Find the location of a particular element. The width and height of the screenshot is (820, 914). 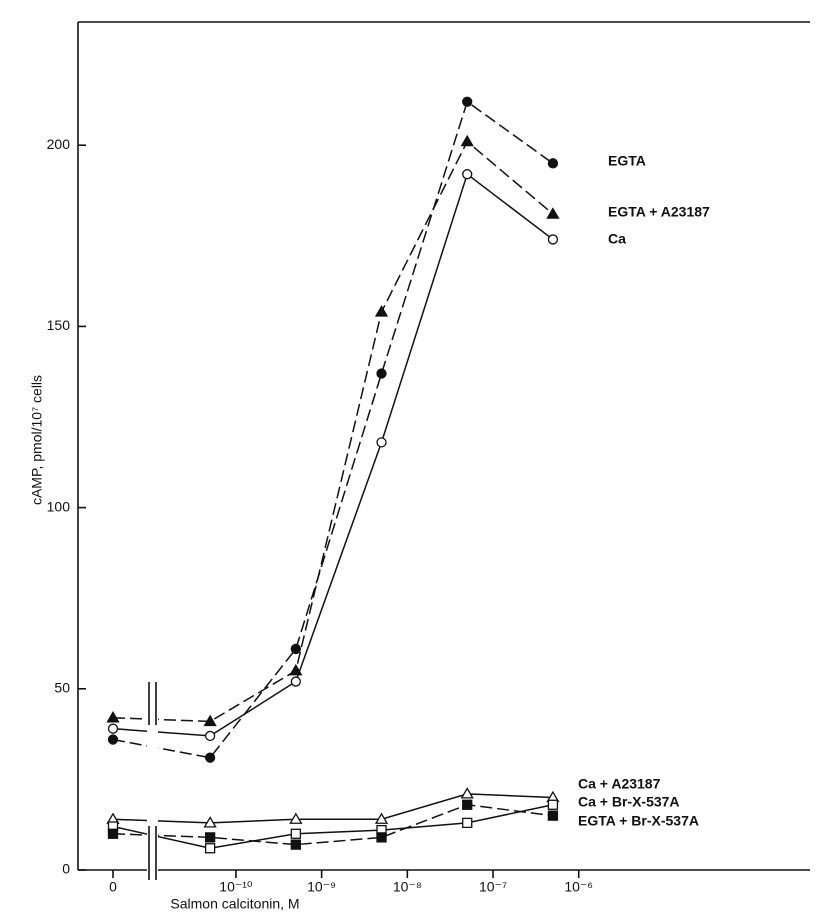

x-axis-label: Salmon calcitonin, M is located at coordinates (234, 904).